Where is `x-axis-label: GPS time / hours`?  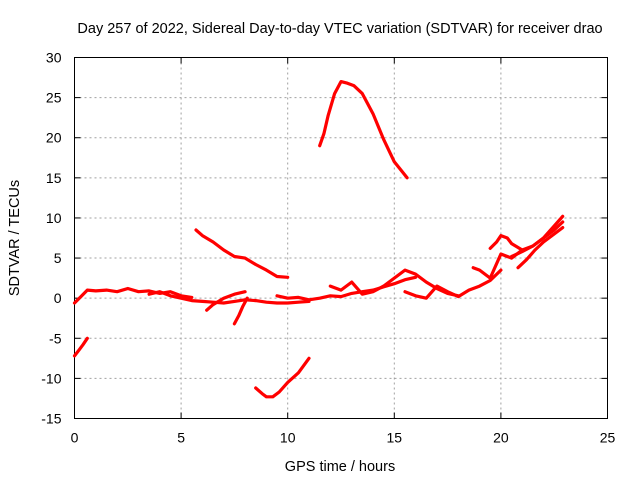 x-axis-label: GPS time / hours is located at coordinates (340, 467).